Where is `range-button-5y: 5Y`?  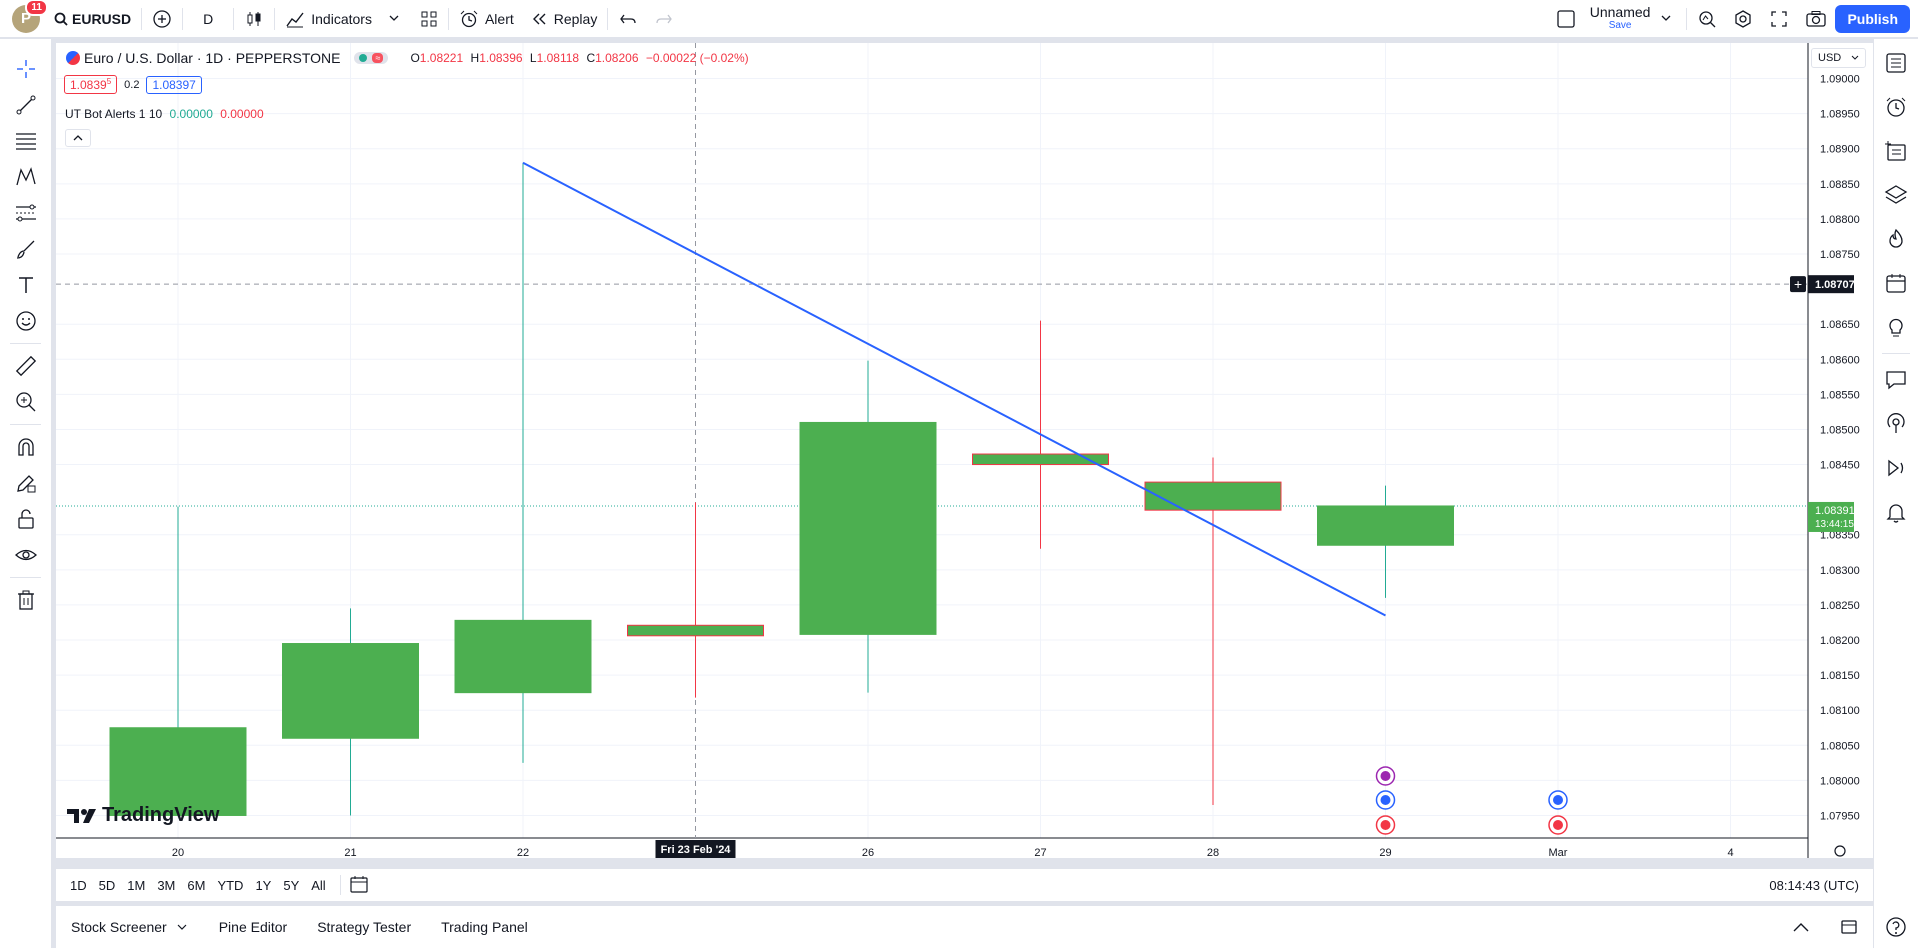 range-button-5y: 5Y is located at coordinates (291, 885).